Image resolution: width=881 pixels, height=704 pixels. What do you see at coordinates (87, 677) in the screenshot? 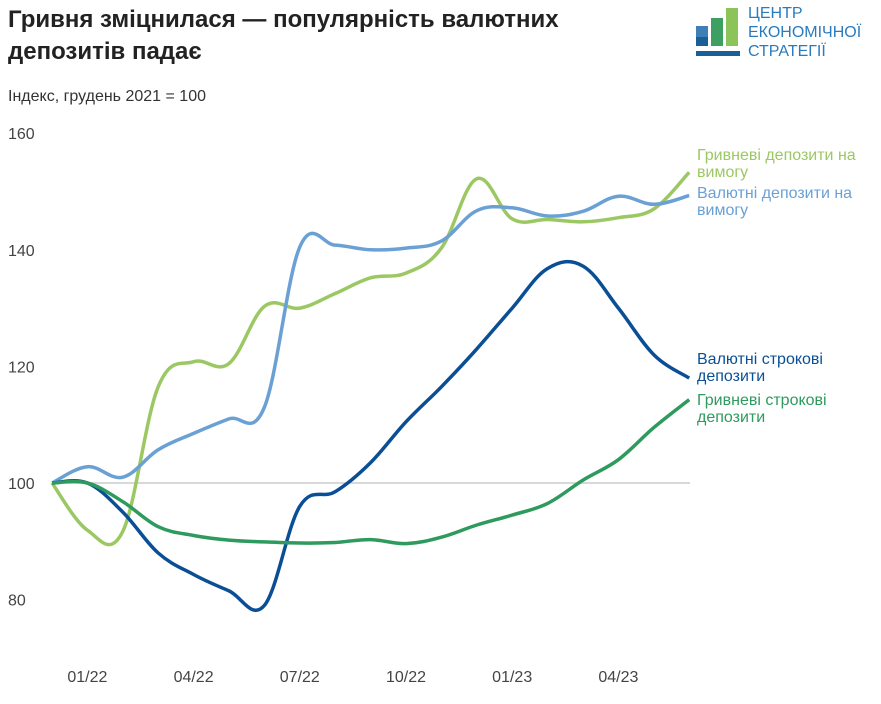
I see `x-tick-label: 01/22` at bounding box center [87, 677].